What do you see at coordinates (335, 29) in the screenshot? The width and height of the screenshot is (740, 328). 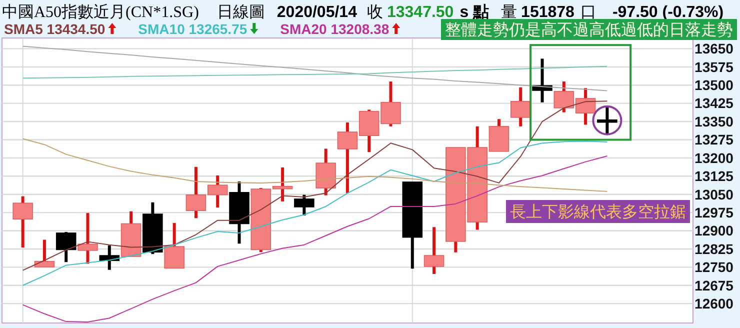 I see `text: SMA20 13208.38` at bounding box center [335, 29].